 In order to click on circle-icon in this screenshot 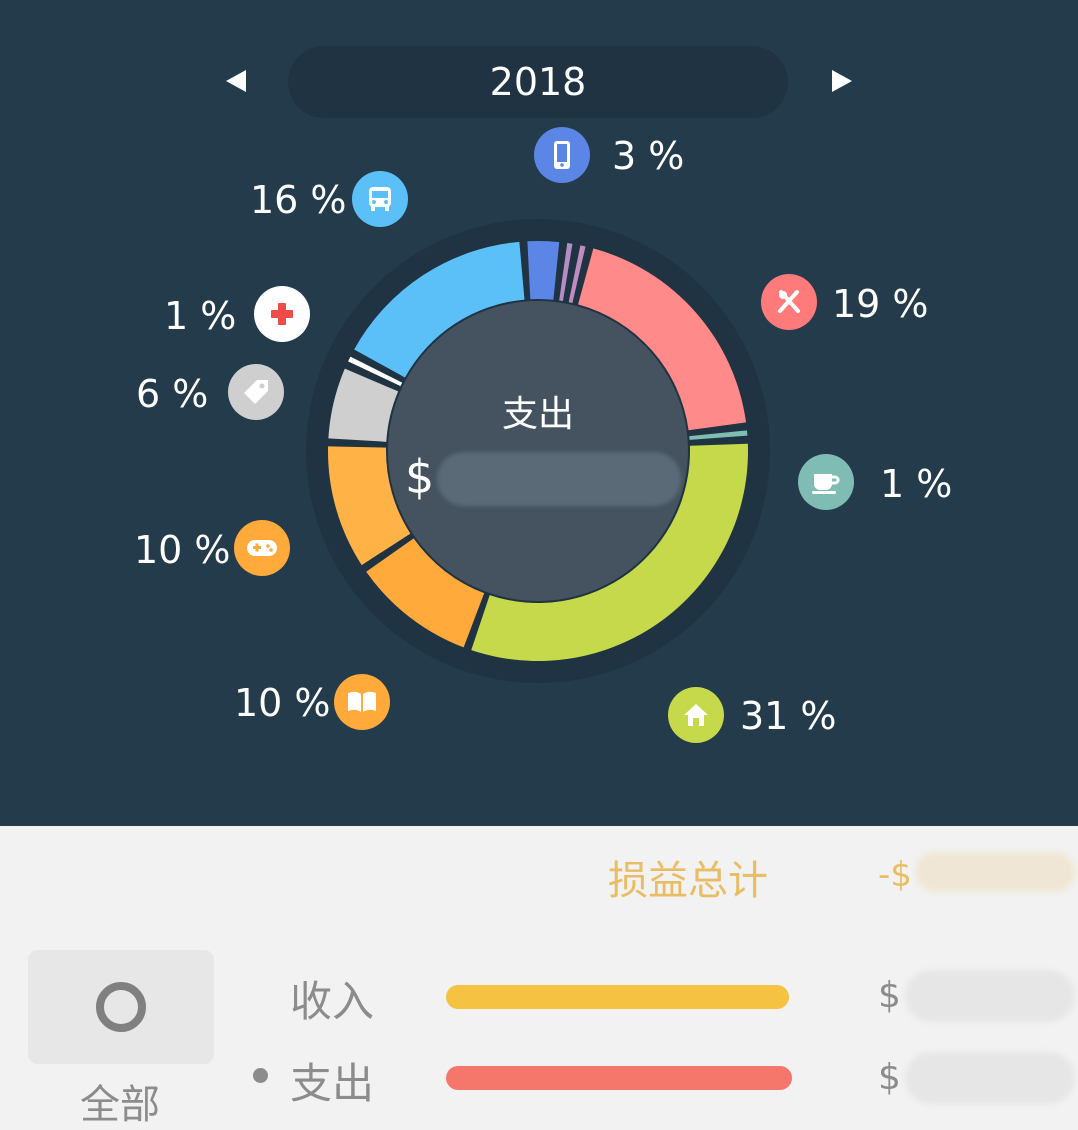, I will do `click(121, 1007)`.